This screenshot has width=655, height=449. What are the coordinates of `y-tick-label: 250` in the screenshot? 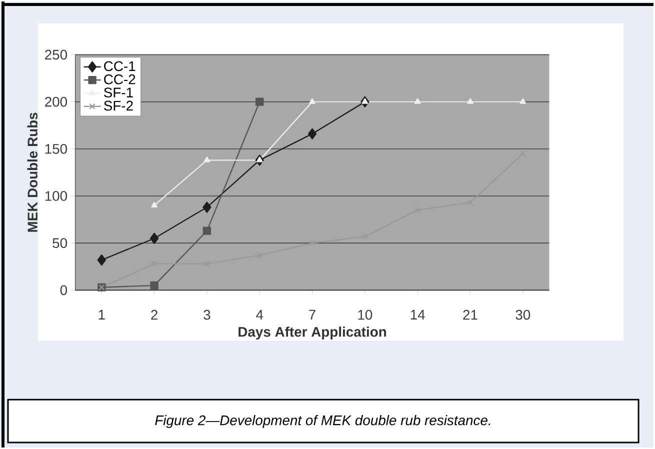 It's located at (56, 55).